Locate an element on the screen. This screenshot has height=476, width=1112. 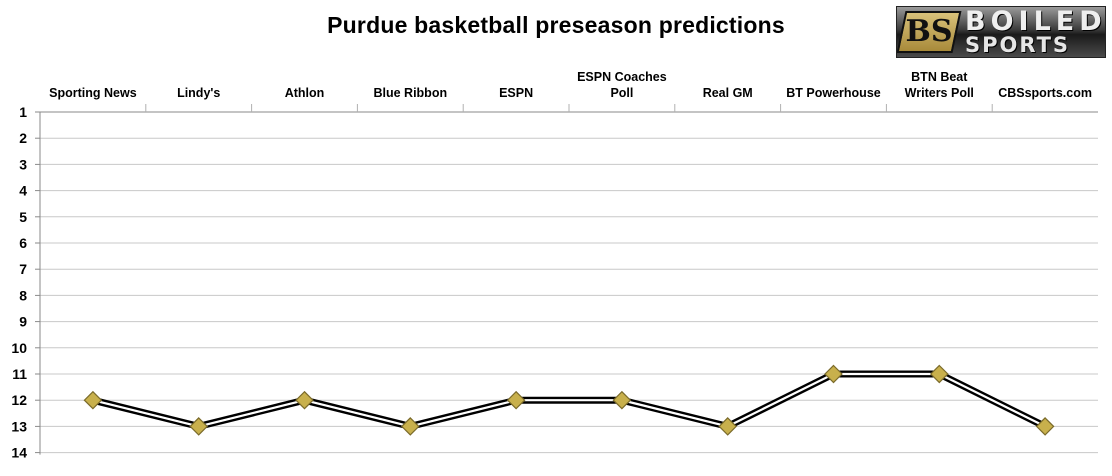
boiled-sports-logo: BS BOILED SPORTS is located at coordinates (1001, 32).